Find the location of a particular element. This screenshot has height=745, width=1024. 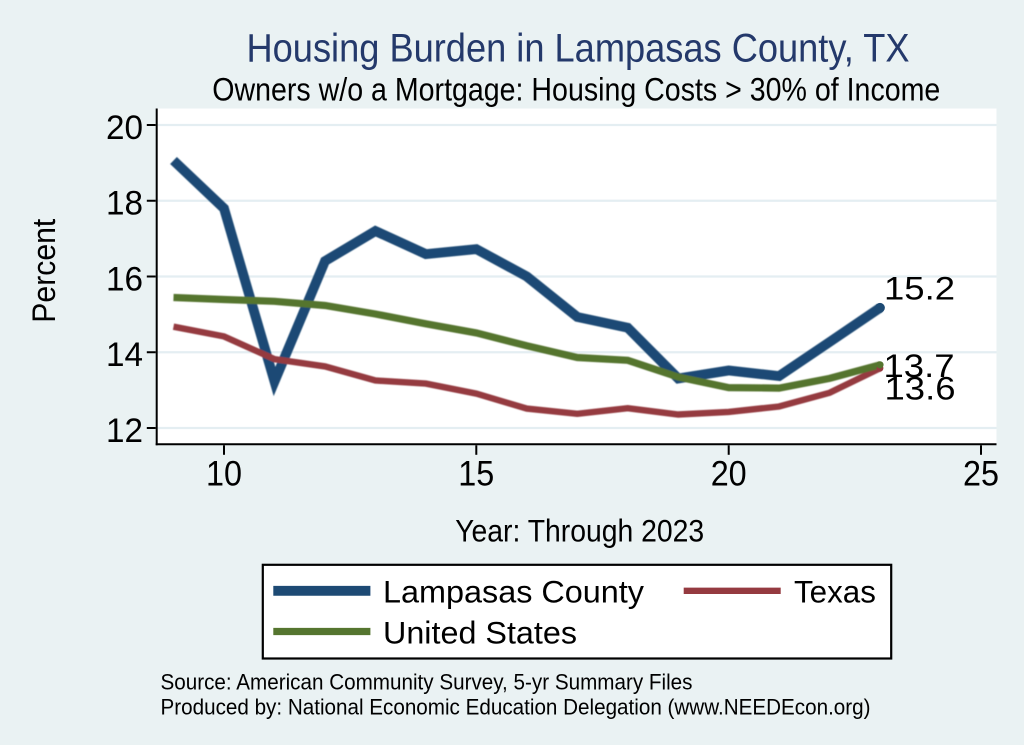

svg-text: 10 is located at coordinates (224, 474).